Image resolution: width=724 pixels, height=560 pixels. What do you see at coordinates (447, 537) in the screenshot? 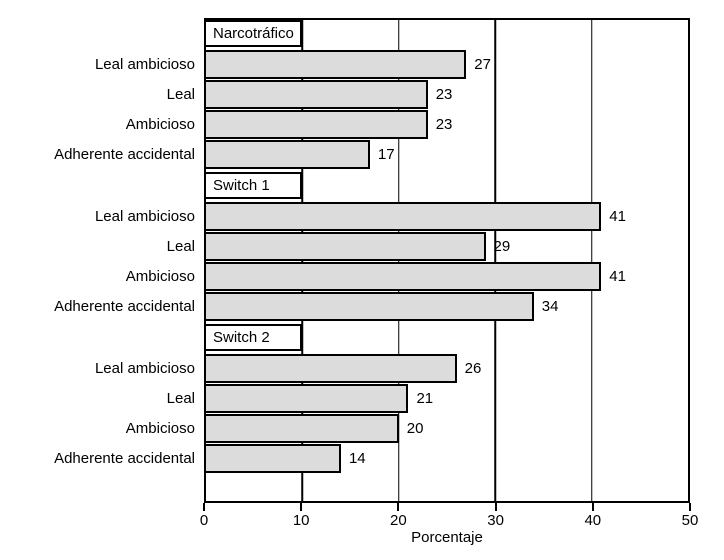
I see `x-axis-title: Porcentaje` at bounding box center [447, 537].